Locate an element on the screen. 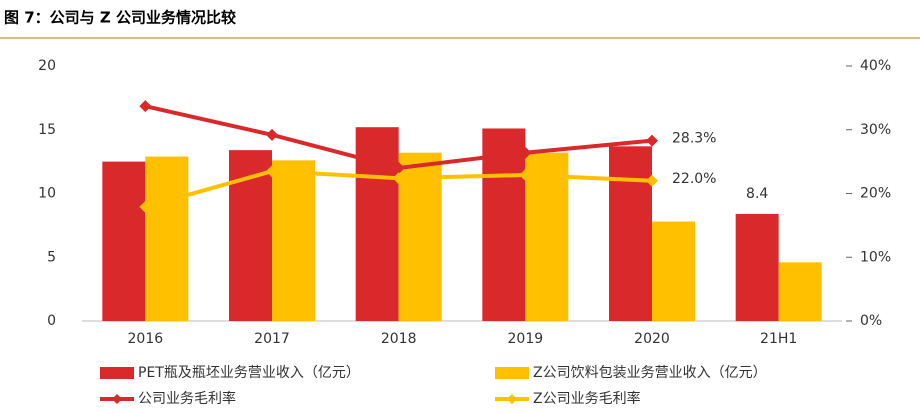 The width and height of the screenshot is (920, 413). y2-tick-label: 0% is located at coordinates (871, 321).